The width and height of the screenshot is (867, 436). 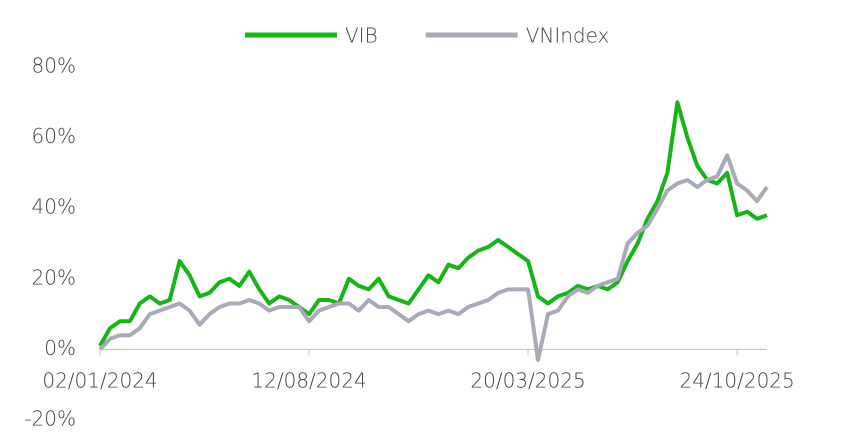 What do you see at coordinates (527, 381) in the screenshot?
I see `x-tick-label: 20/03/2025` at bounding box center [527, 381].